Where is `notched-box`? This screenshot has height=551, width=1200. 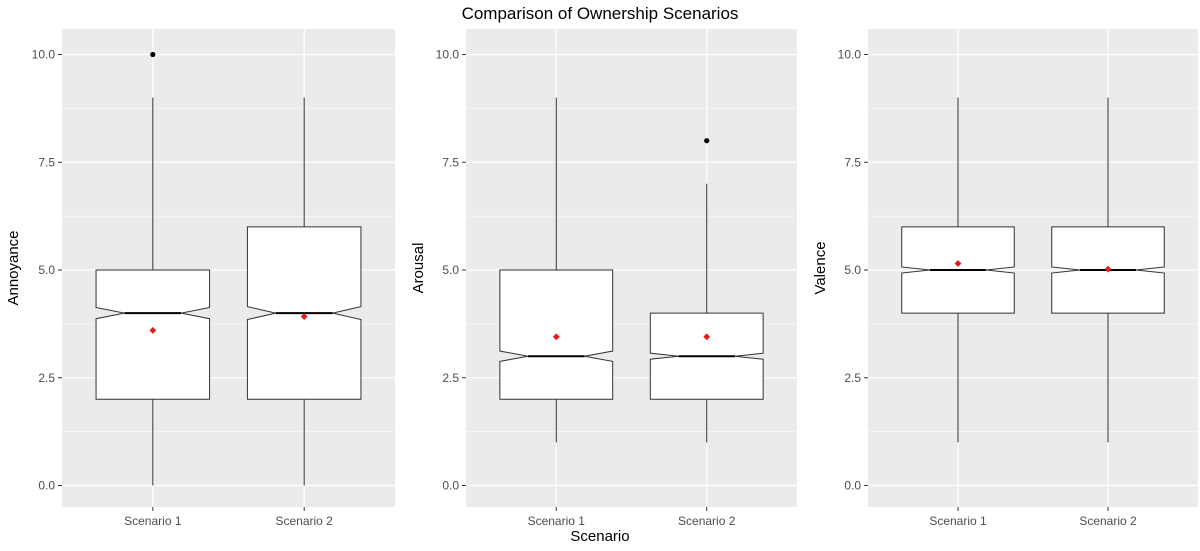
notched-box is located at coordinates (153, 334).